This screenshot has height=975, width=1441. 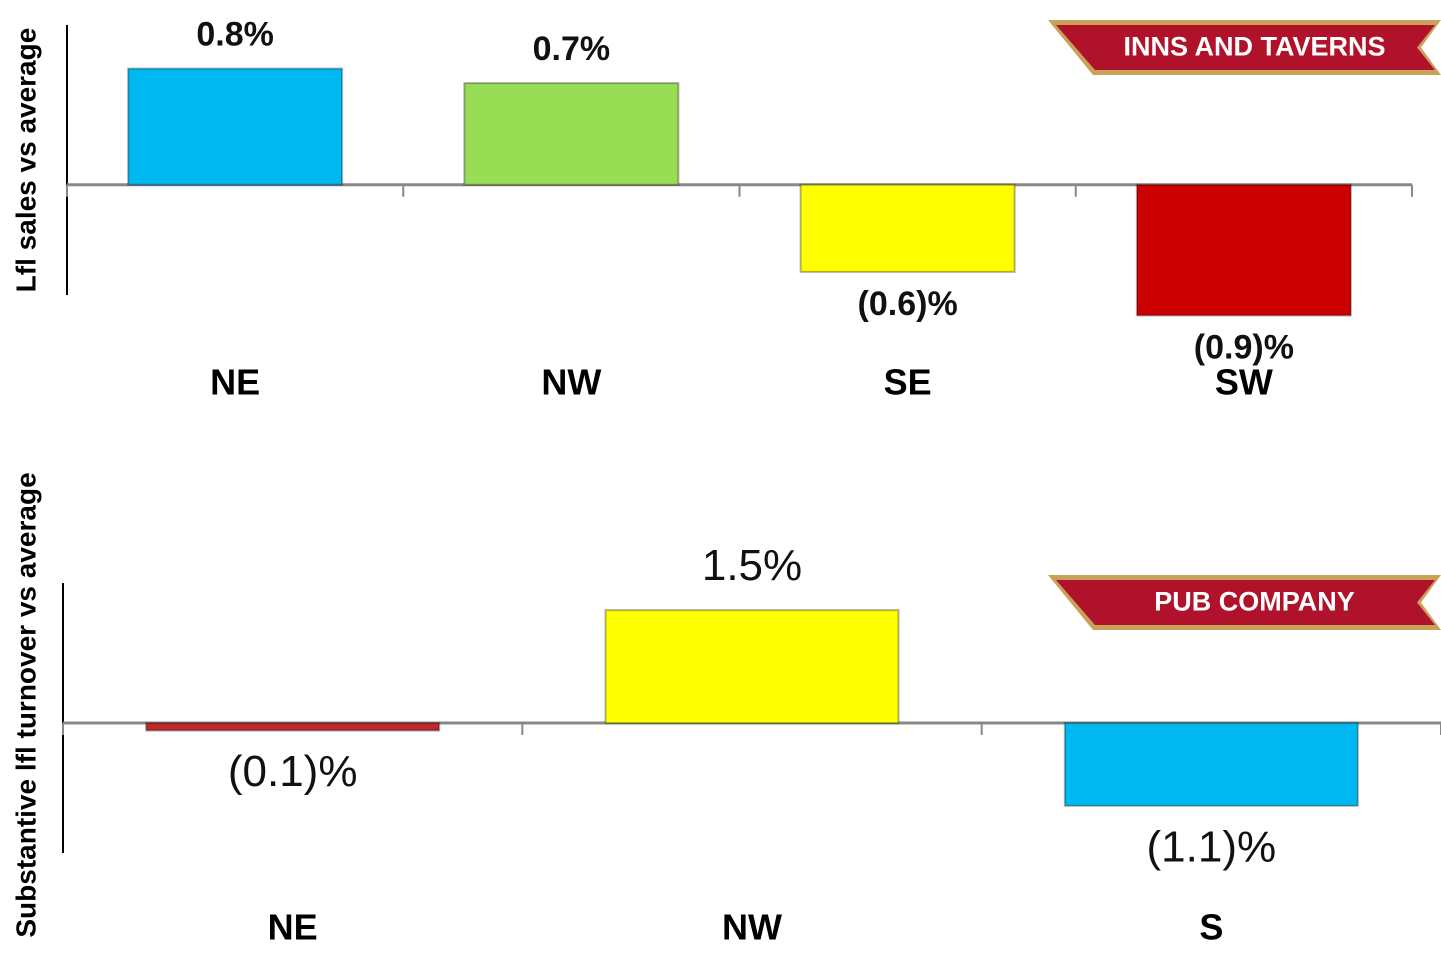 I want to click on y-axis-label: Lfl sales vs average, so click(x=25, y=160).